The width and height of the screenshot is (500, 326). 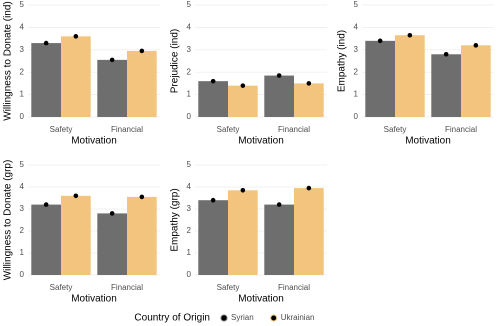 What do you see at coordinates (175, 219) in the screenshot?
I see `y-axis-title: Empathy (grp)` at bounding box center [175, 219].